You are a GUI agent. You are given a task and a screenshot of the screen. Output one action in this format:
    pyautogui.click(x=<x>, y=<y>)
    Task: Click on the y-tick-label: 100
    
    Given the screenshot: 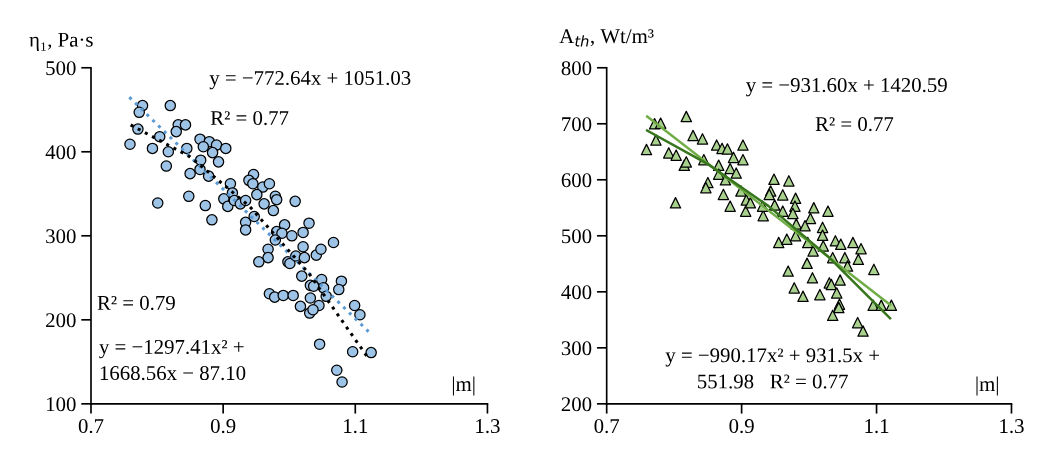 What is the action you would take?
    pyautogui.click(x=61, y=404)
    